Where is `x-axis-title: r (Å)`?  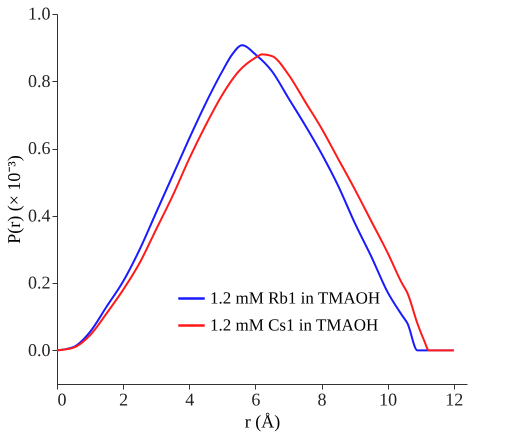
x-axis-title: r (Å) is located at coordinates (262, 422).